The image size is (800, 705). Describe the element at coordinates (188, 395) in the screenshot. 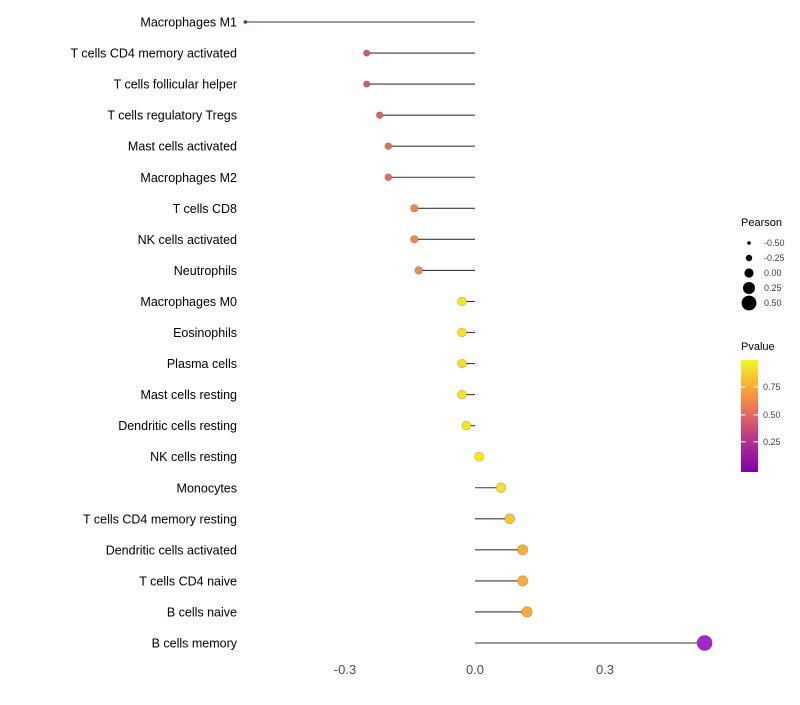

I see `category-label: Mast cells resting` at that location.